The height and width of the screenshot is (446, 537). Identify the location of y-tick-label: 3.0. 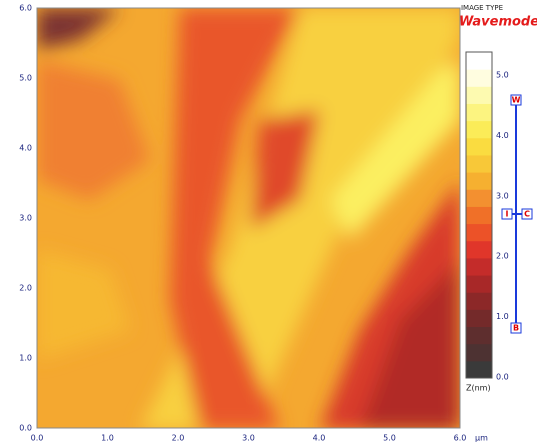
(25, 218).